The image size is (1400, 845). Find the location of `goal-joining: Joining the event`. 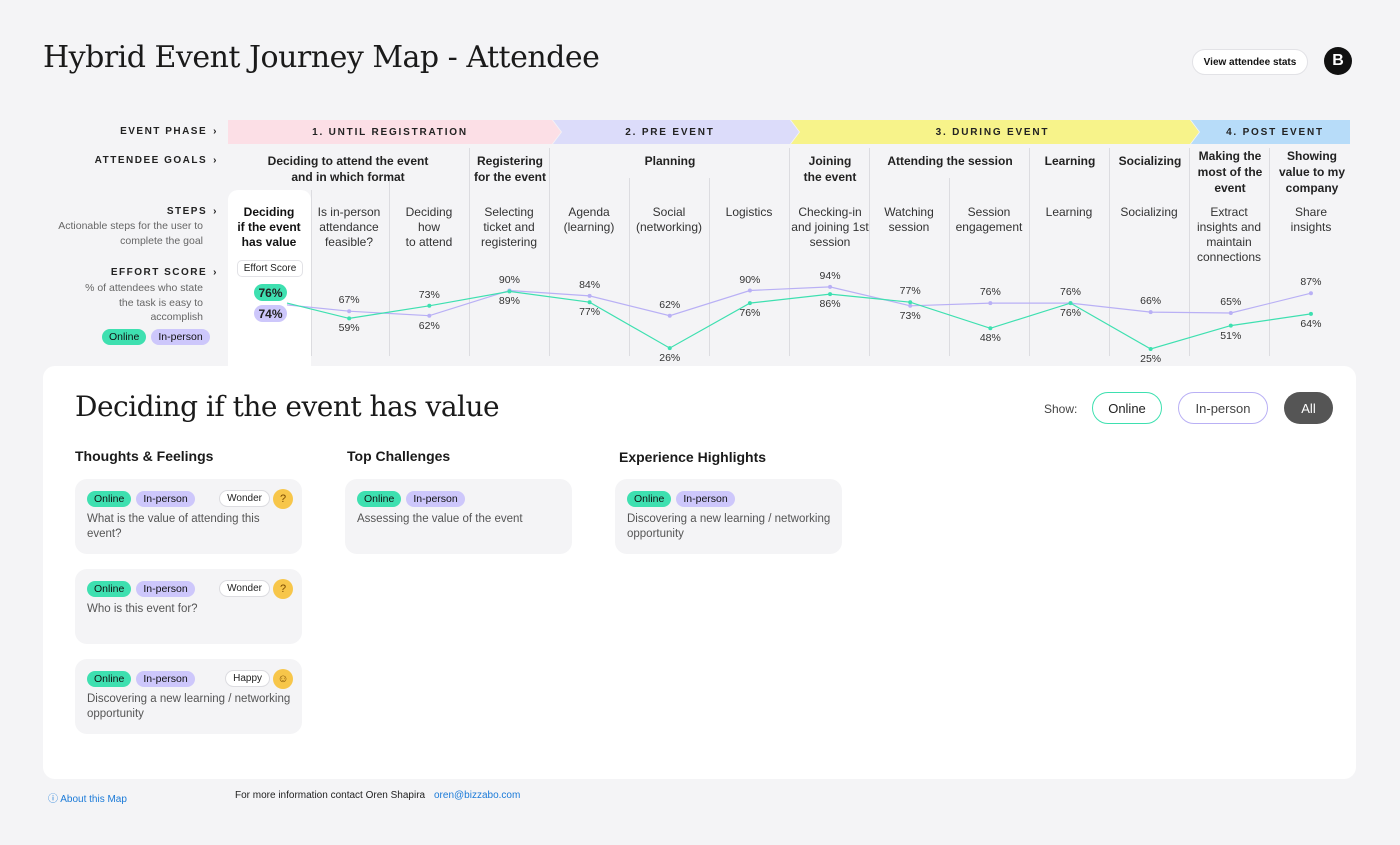

goal-joining: Joining the event is located at coordinates (830, 169).